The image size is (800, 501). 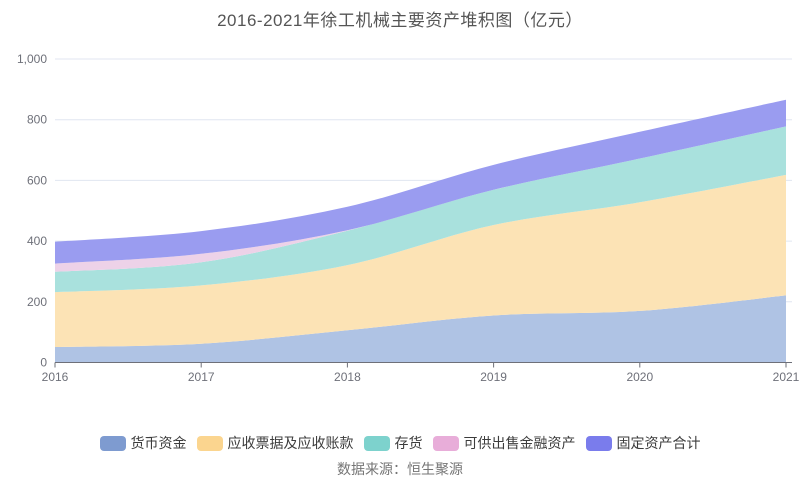 I want to click on legend-label: 货币资金, so click(x=158, y=443).